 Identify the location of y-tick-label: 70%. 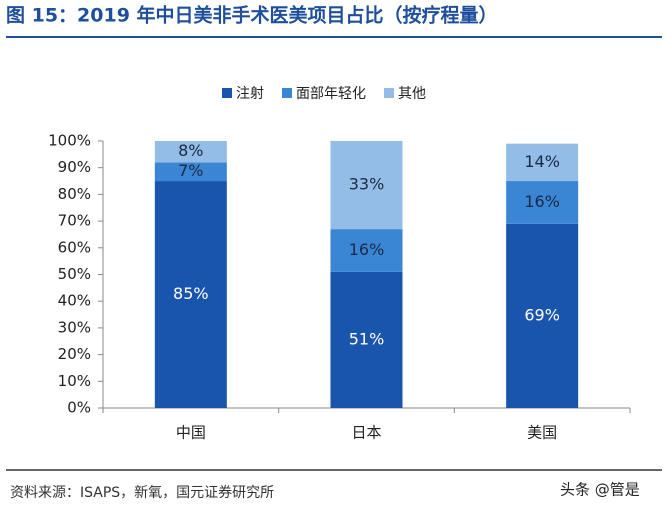
(74, 221).